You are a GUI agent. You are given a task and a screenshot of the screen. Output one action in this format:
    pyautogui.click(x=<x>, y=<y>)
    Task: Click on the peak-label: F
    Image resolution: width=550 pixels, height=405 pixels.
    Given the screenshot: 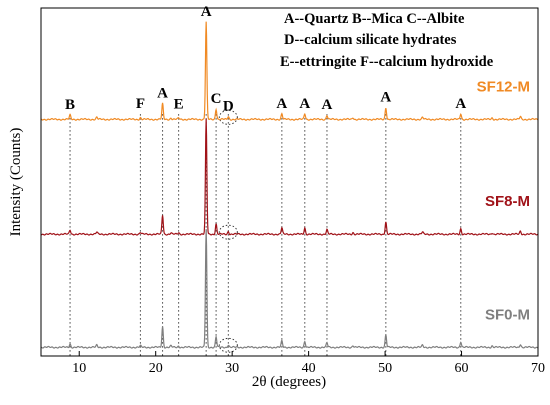 What is the action you would take?
    pyautogui.click(x=140, y=104)
    